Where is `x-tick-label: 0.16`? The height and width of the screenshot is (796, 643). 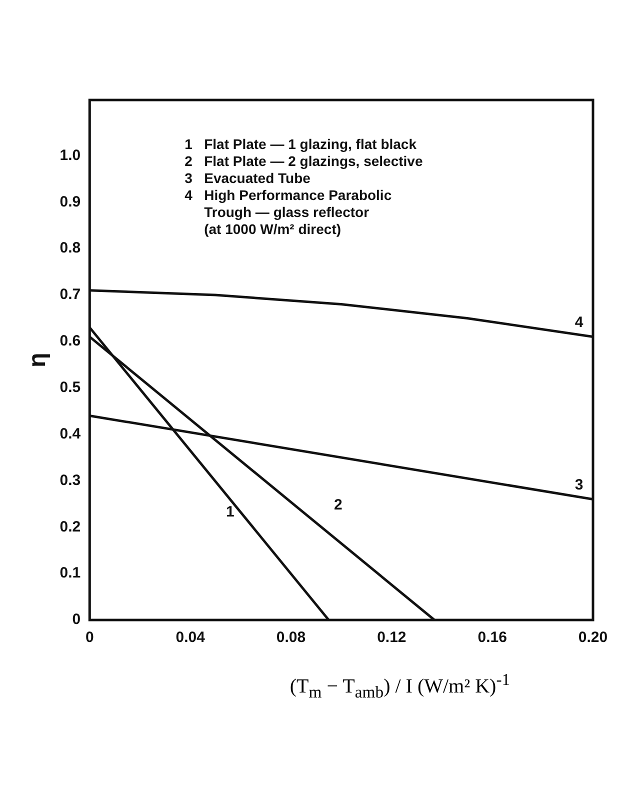 x-tick-label: 0.16 is located at coordinates (492, 637).